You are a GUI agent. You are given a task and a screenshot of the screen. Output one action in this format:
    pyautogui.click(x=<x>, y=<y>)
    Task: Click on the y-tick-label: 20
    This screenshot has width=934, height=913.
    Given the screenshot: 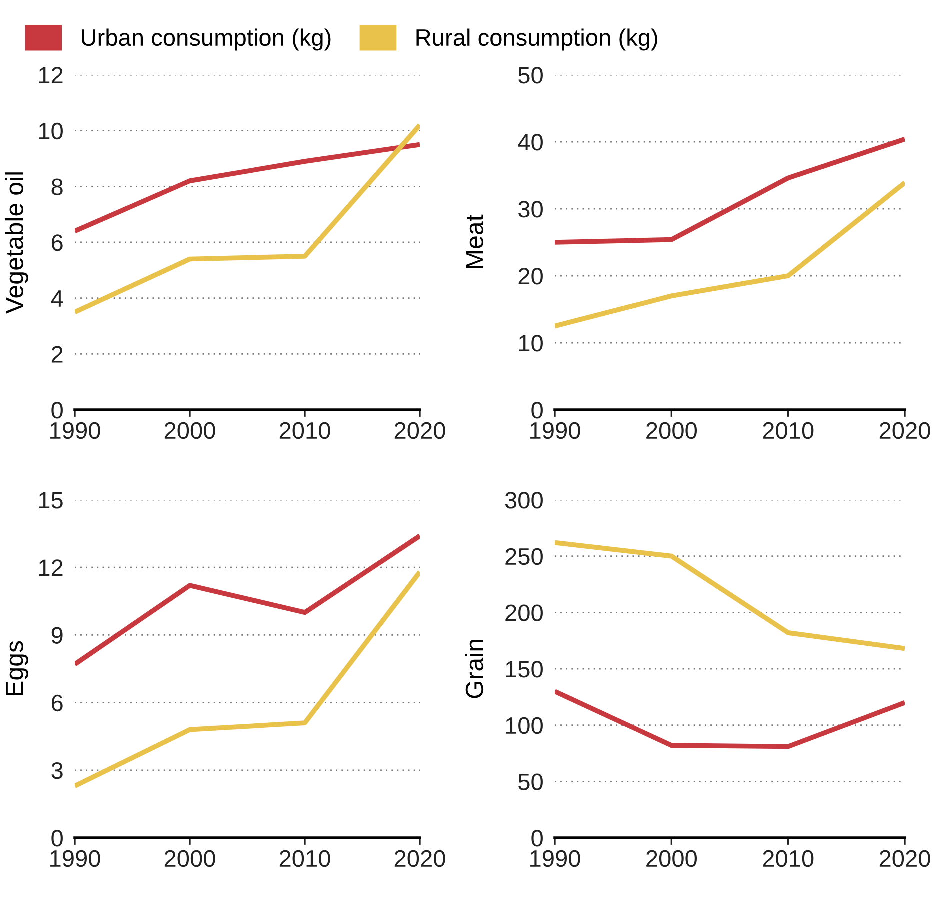 What is the action you would take?
    pyautogui.click(x=530, y=276)
    